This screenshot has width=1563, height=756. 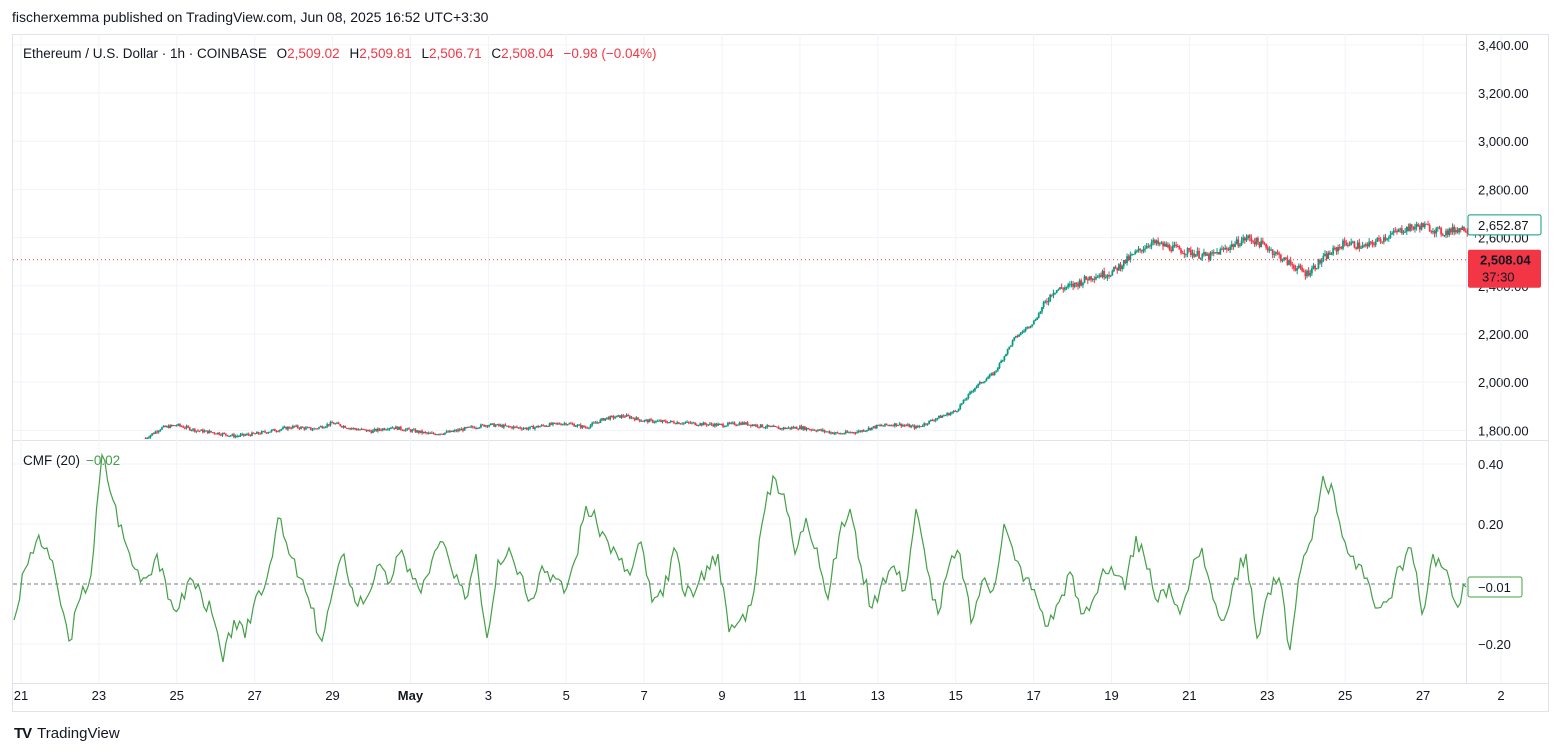 I want to click on cmf-legend: CMF (20) −0.02, so click(x=71, y=460).